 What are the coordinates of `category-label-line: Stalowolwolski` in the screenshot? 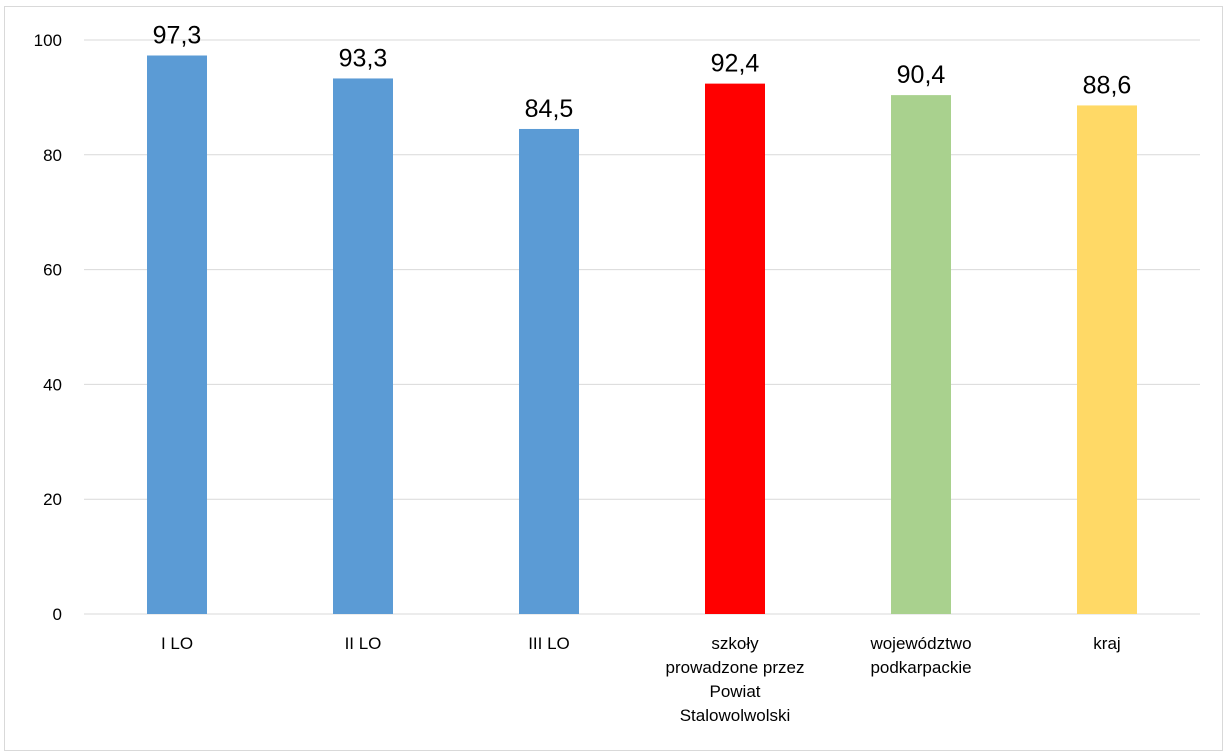 It's located at (735, 715).